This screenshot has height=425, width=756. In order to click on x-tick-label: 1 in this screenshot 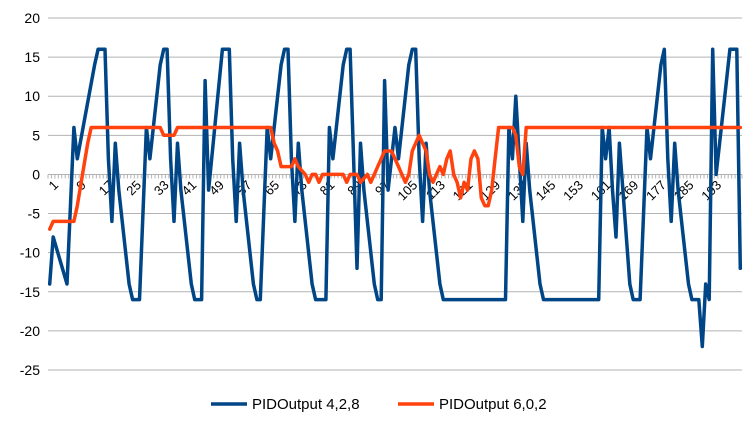, I will do `click(54, 185)`.